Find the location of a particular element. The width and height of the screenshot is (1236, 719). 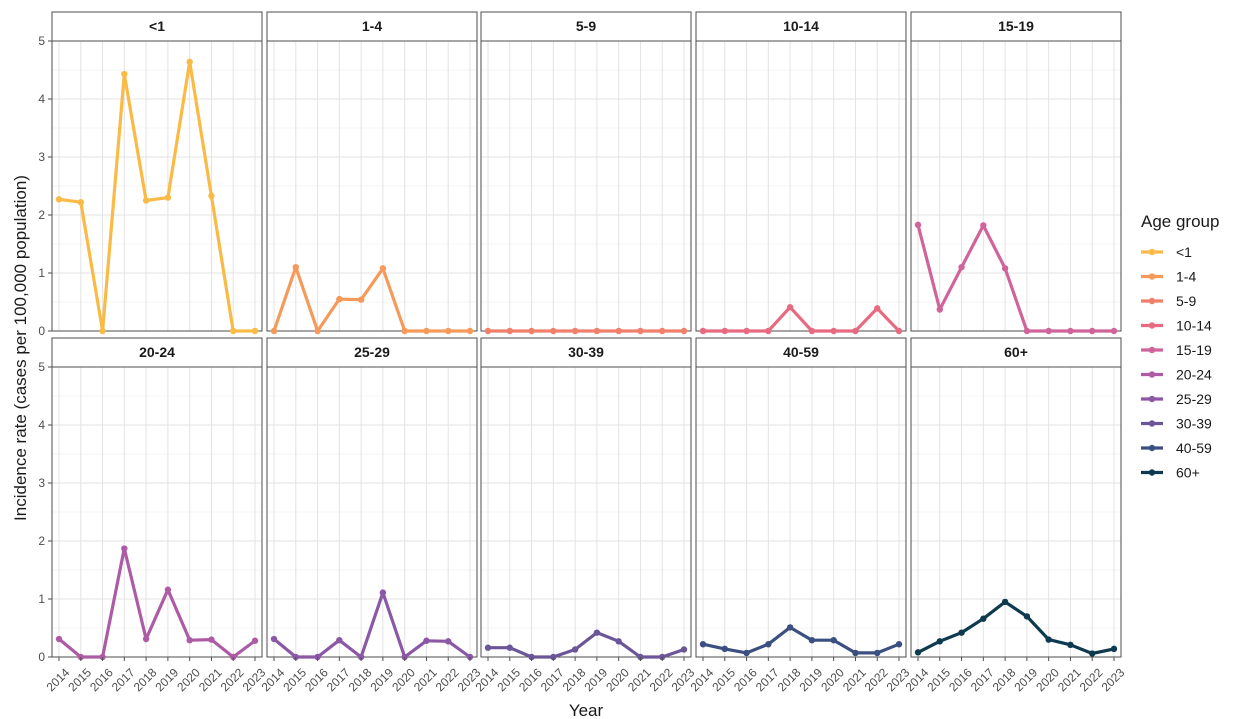

y-tick-label: 3 is located at coordinates (41, 157).